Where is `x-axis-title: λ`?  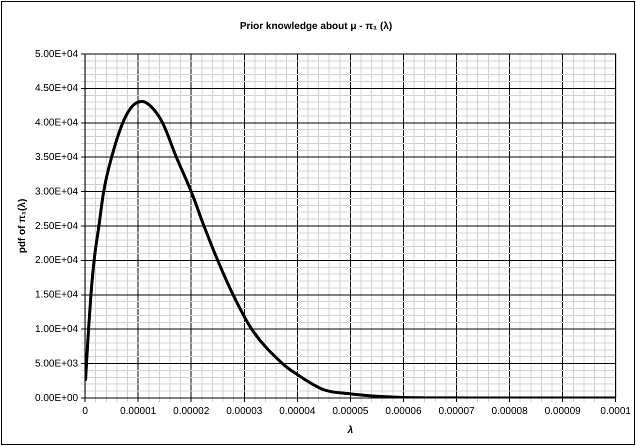
x-axis-title: λ is located at coordinates (350, 430).